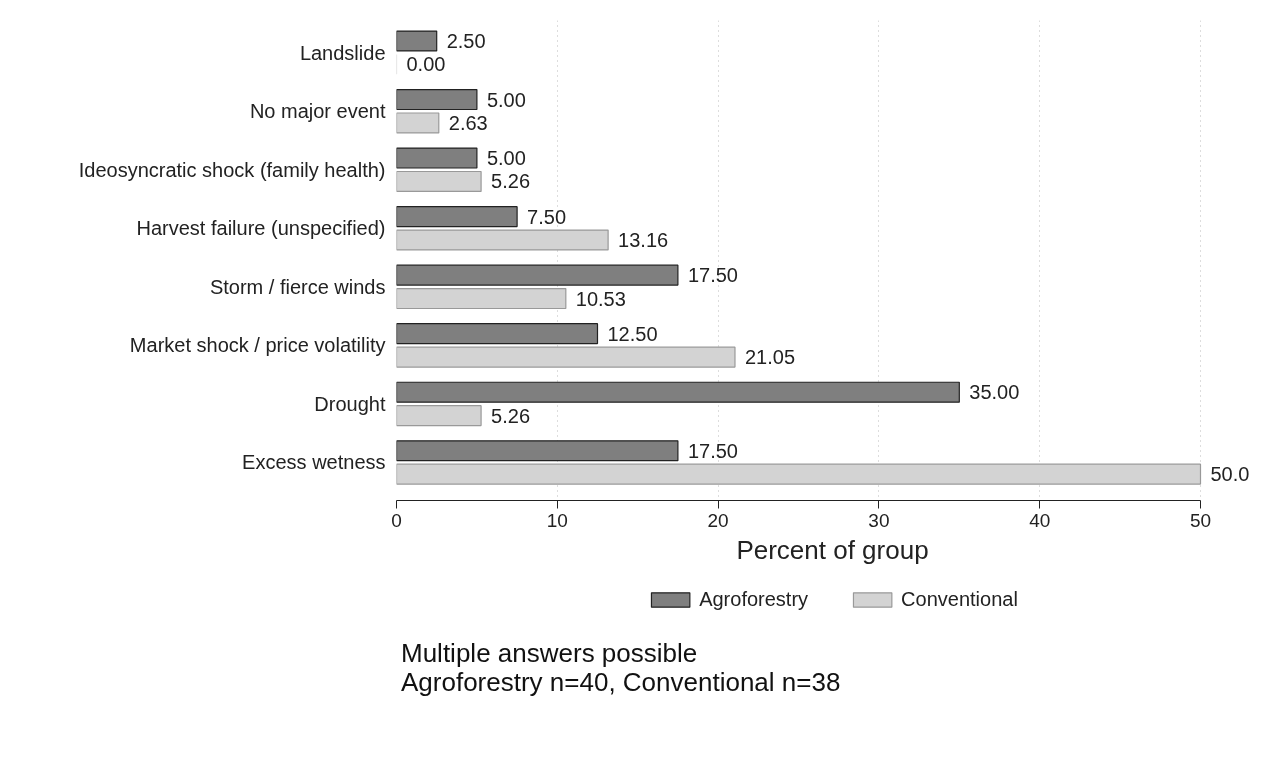  Describe the element at coordinates (1040, 520) in the screenshot. I see `x-tick-label: 40` at that location.